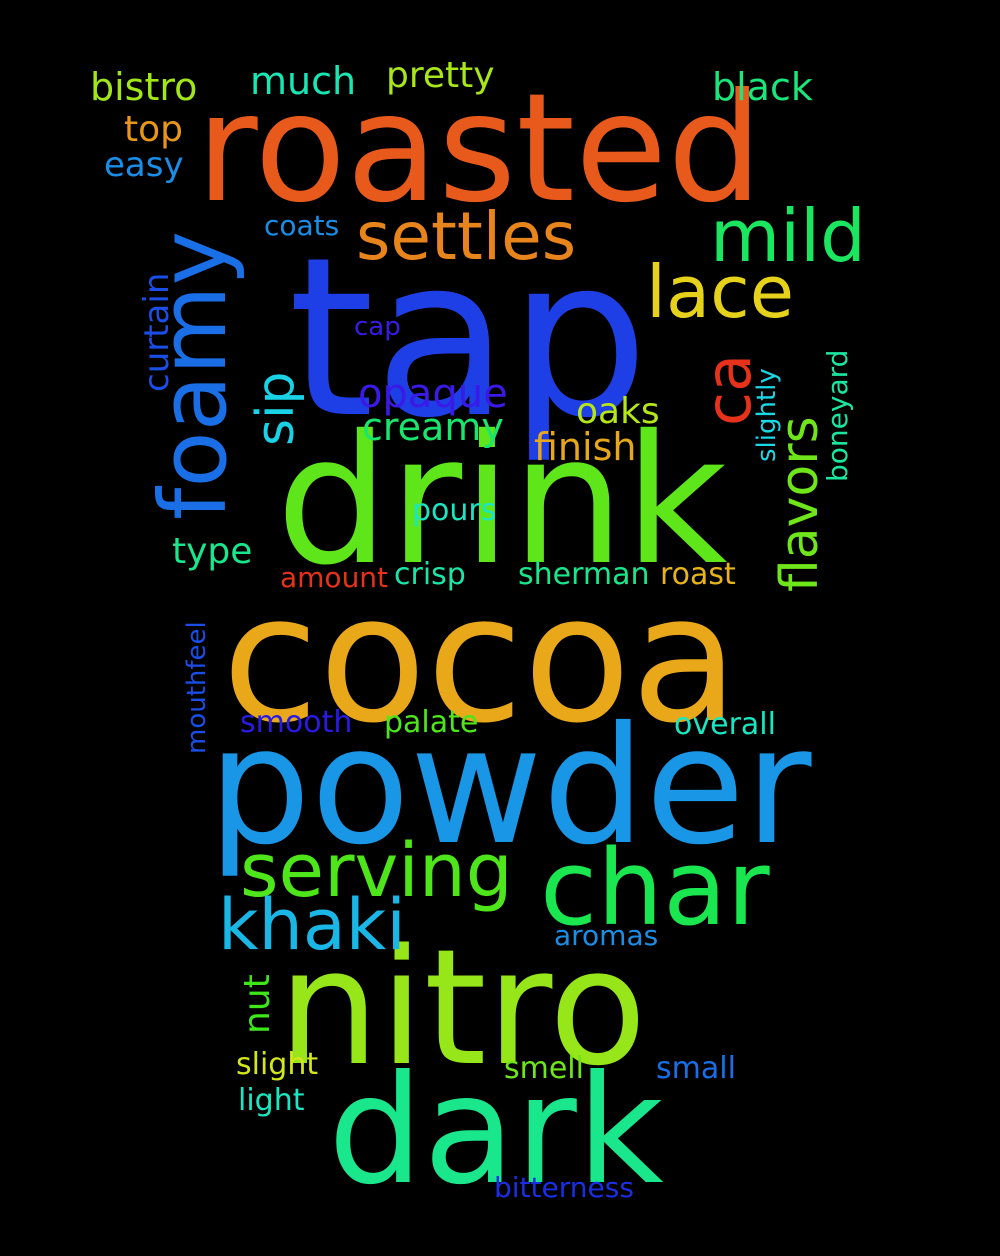 This screenshot has height=1256, width=1000. Describe the element at coordinates (303, 81) in the screenshot. I see `word-much: much` at that location.